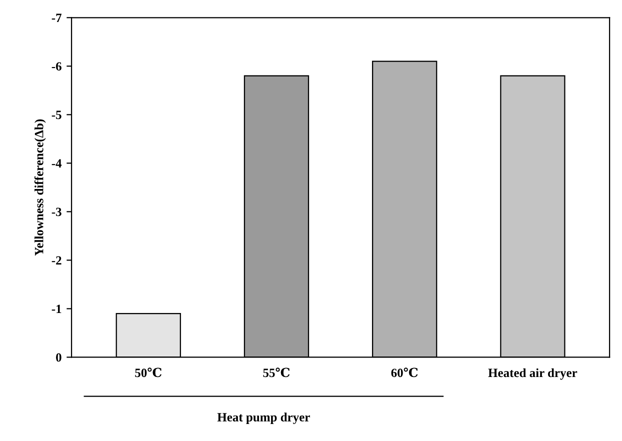 The height and width of the screenshot is (441, 622). I want to click on y-axis-title: Yellowness difference(Δb), so click(40, 187).